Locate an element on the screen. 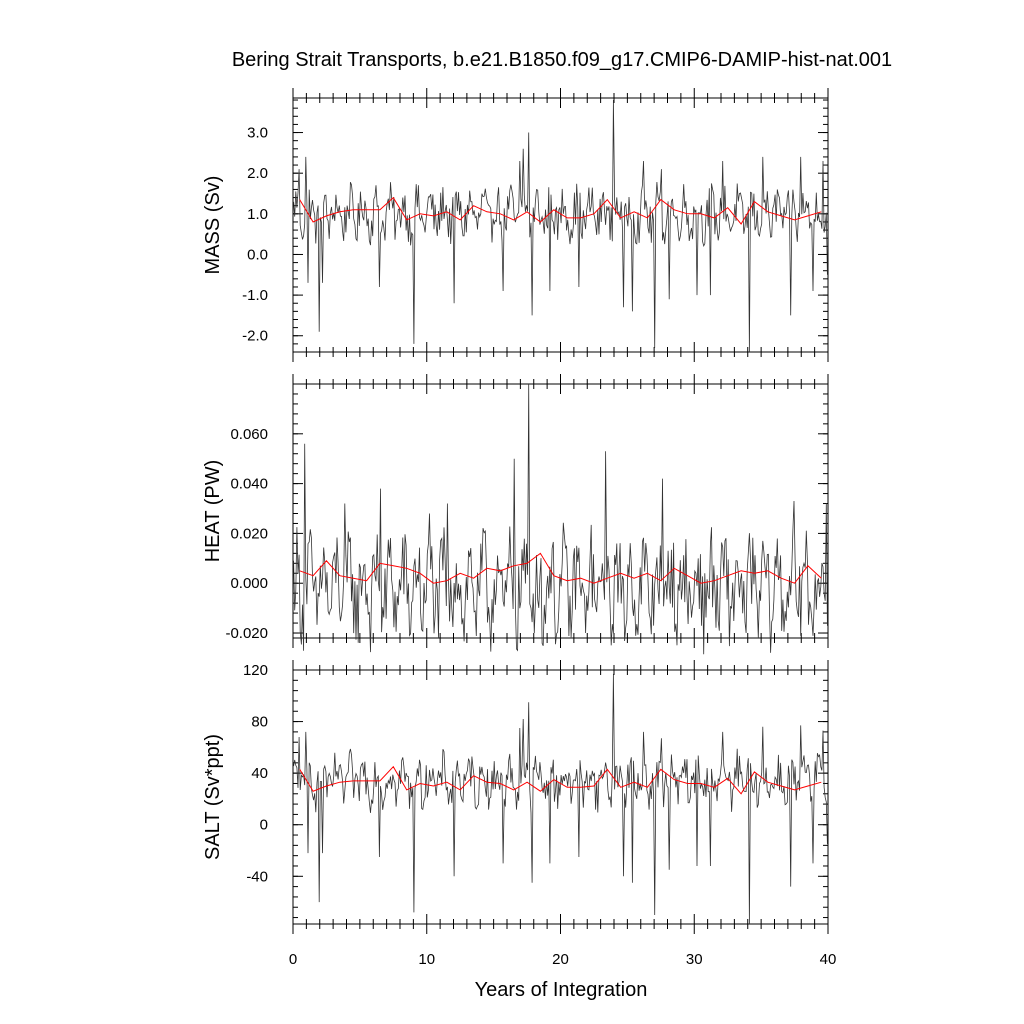  y-tick-label: 0.0 is located at coordinates (257, 254).